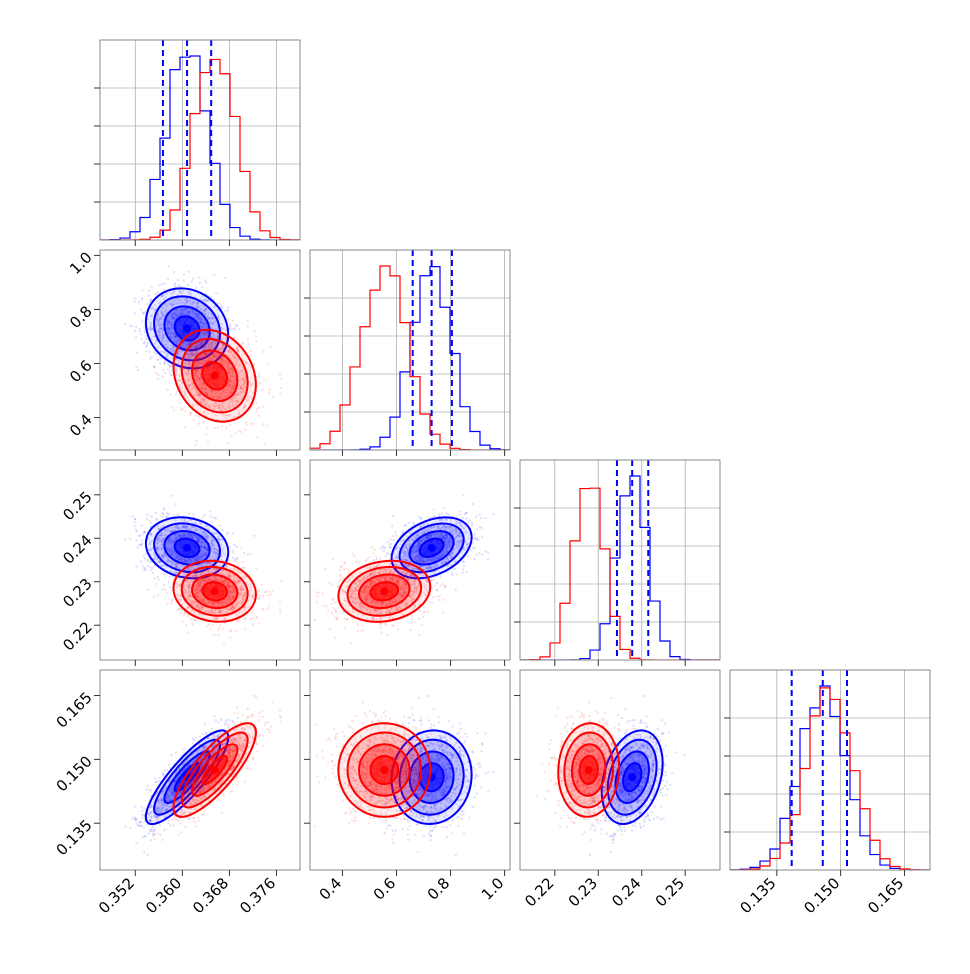 The image size is (970, 974). I want to click on y-tick-label: 0.4, so click(81, 425).